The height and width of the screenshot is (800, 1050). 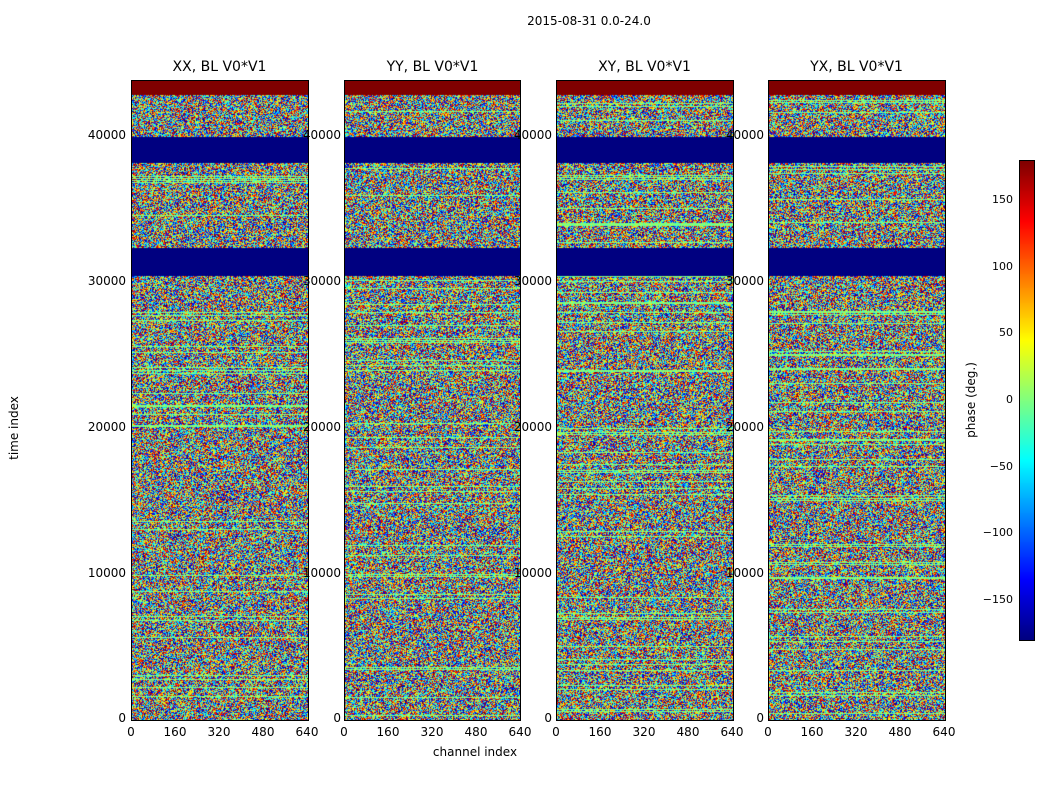 What do you see at coordinates (432, 400) in the screenshot?
I see `heatmap-panel-yy` at bounding box center [432, 400].